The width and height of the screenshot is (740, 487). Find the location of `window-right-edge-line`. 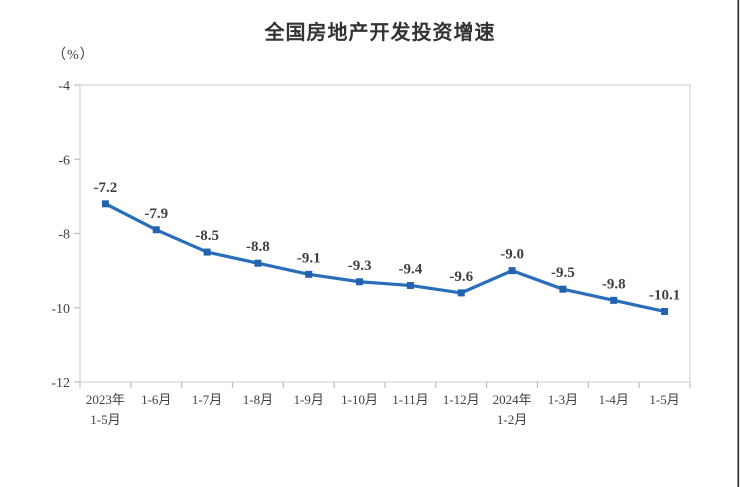

window-right-edge-line is located at coordinates (738, 243).